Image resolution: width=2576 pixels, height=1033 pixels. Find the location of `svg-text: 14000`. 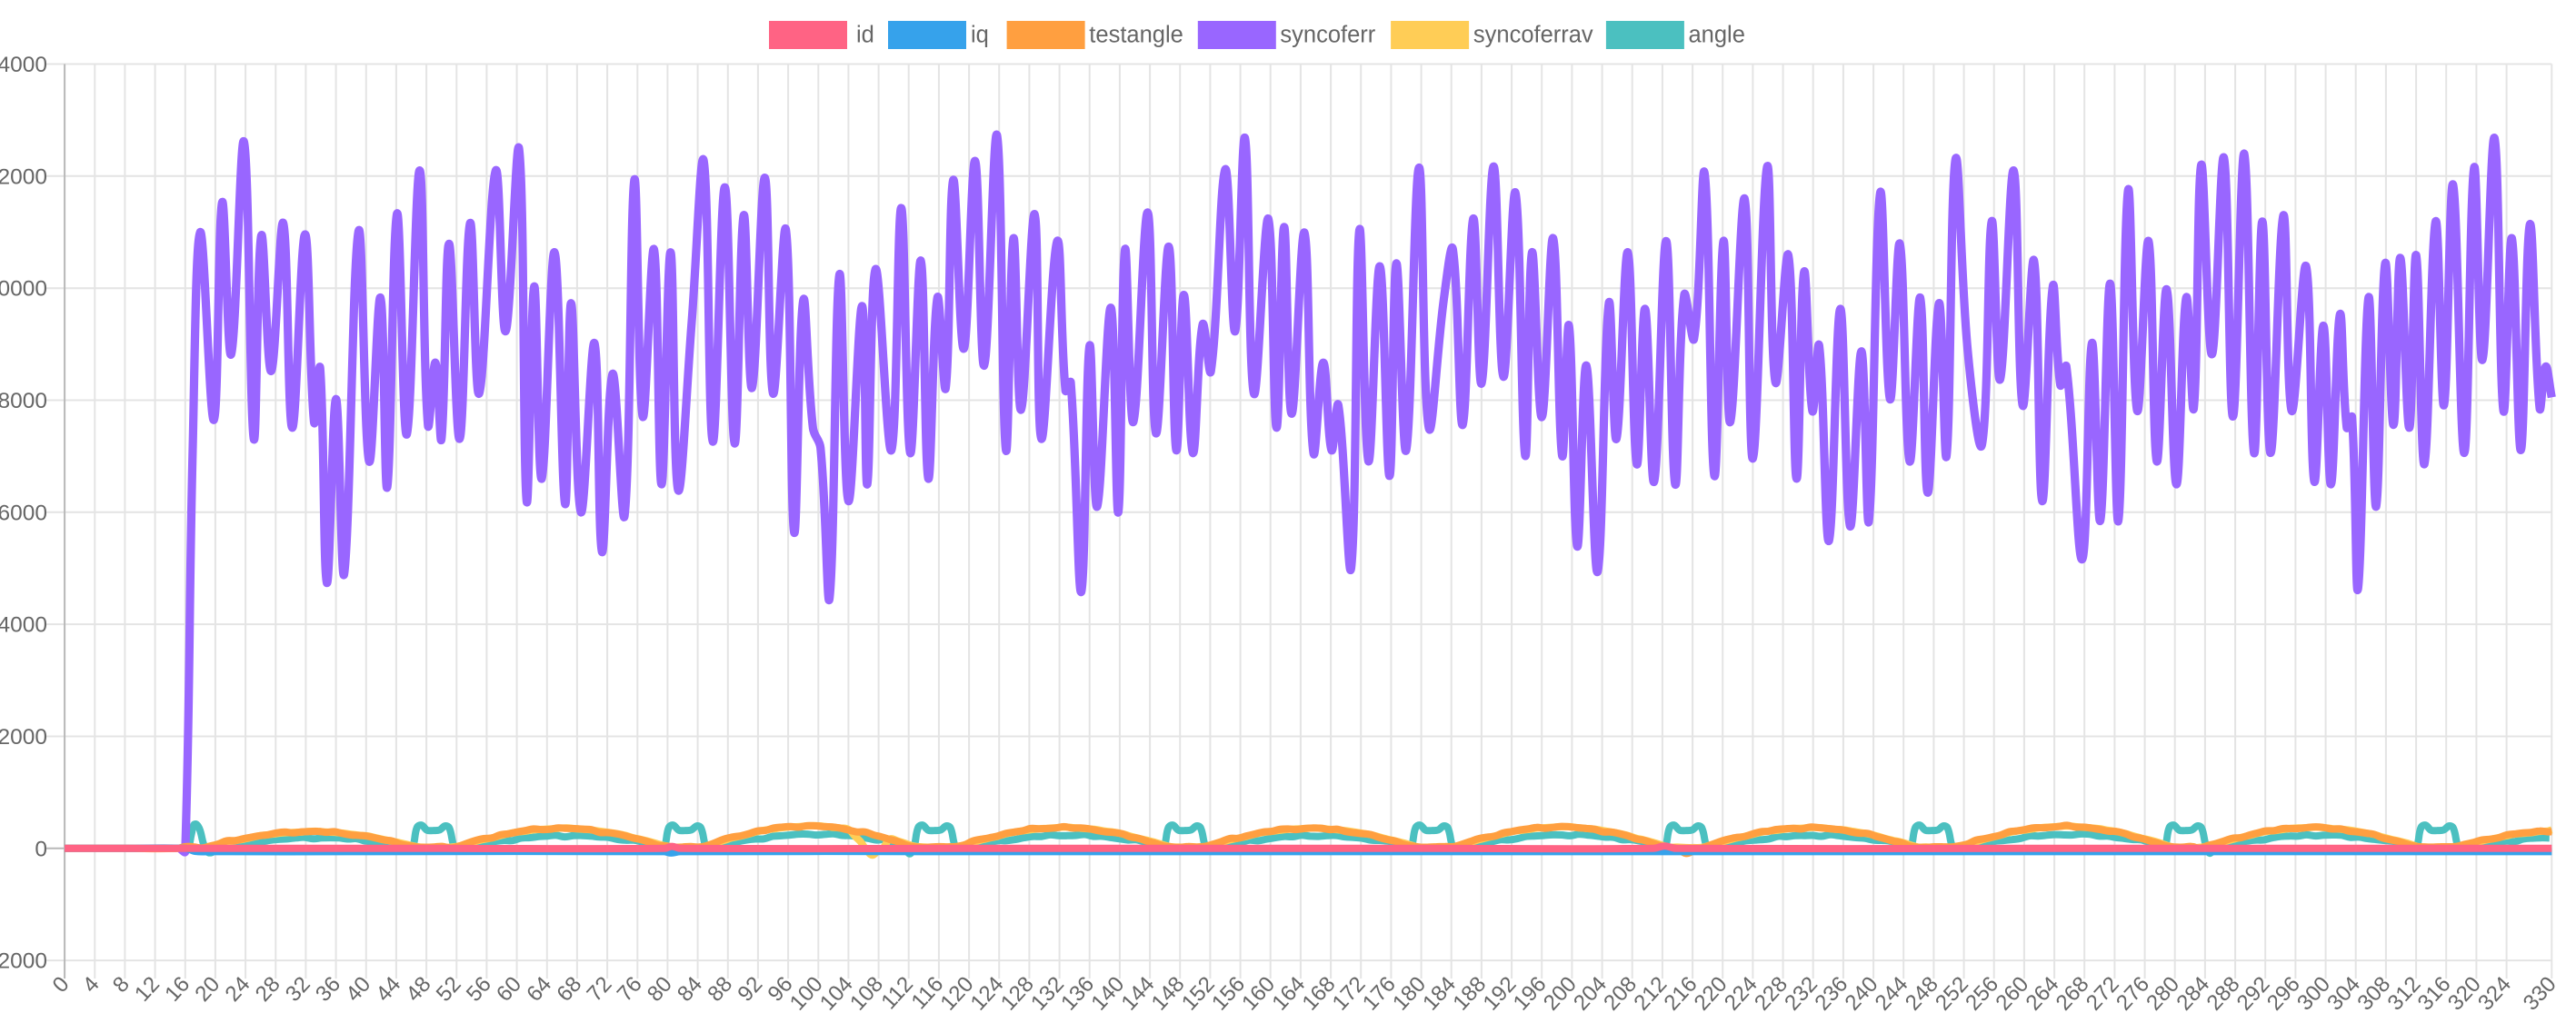

svg-text: 14000 is located at coordinates (23, 65).